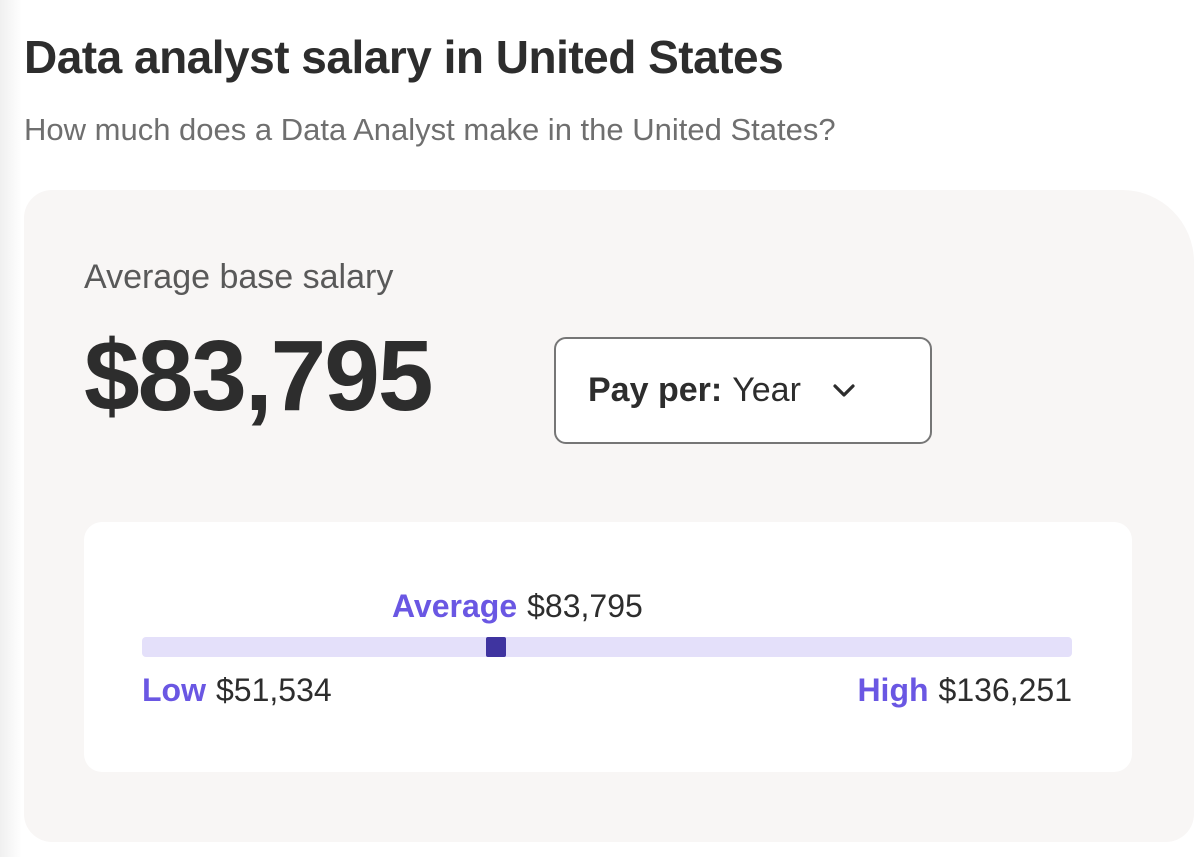 Image resolution: width=1200 pixels, height=857 pixels. Describe the element at coordinates (844, 391) in the screenshot. I see `chevron-down-icon` at that location.